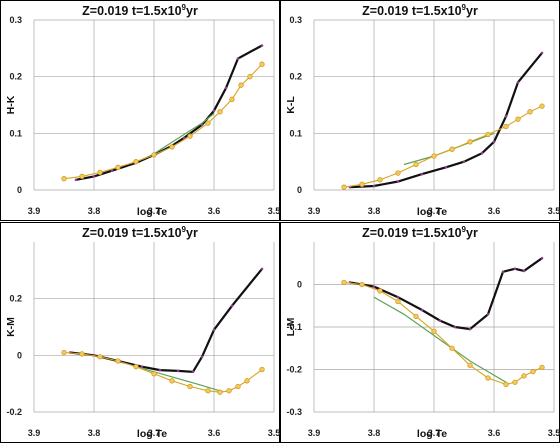 The width and height of the screenshot is (560, 443). I want to click on y-tick-label-0-2: 0.2, so click(295, 77).